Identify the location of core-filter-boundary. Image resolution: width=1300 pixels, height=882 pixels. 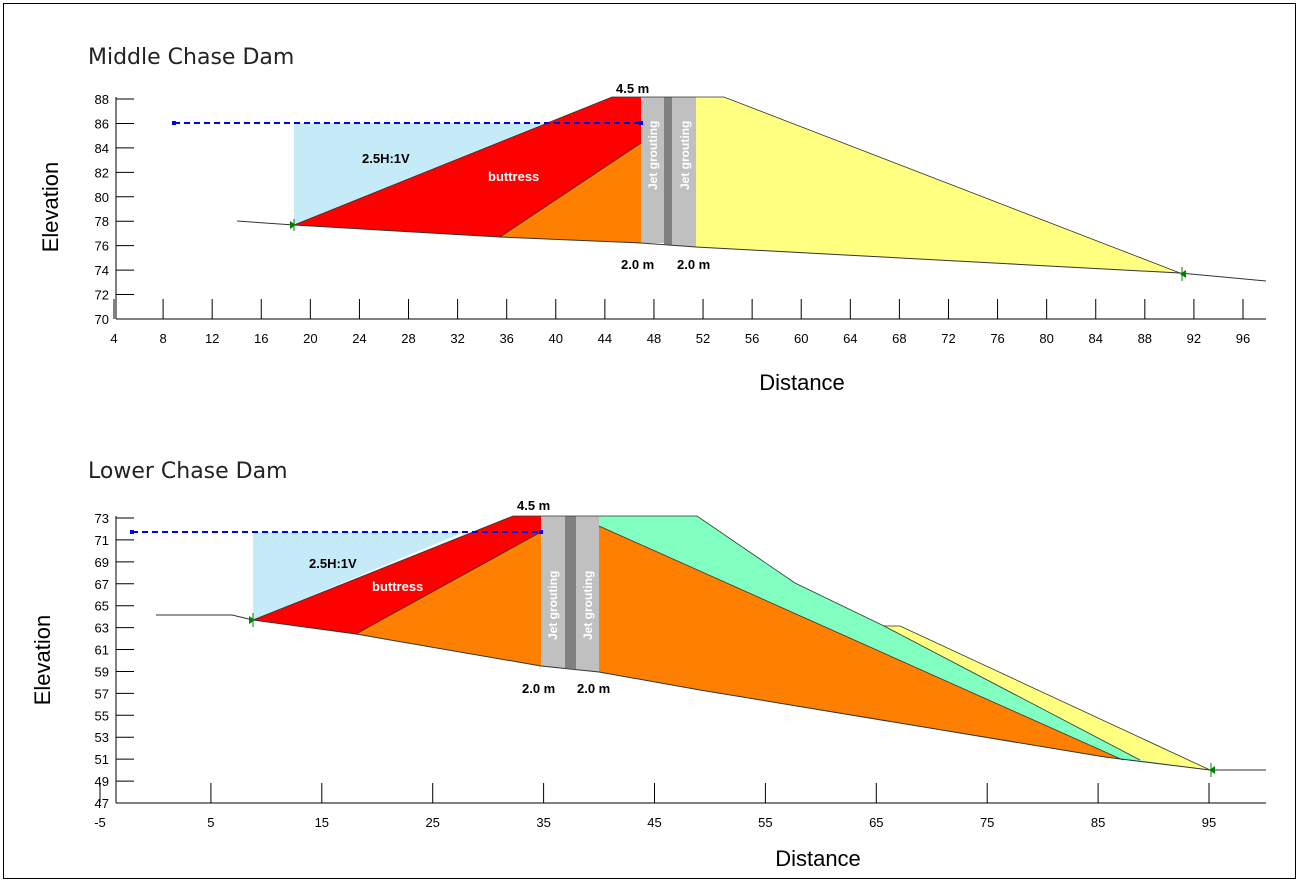
(861, 643).